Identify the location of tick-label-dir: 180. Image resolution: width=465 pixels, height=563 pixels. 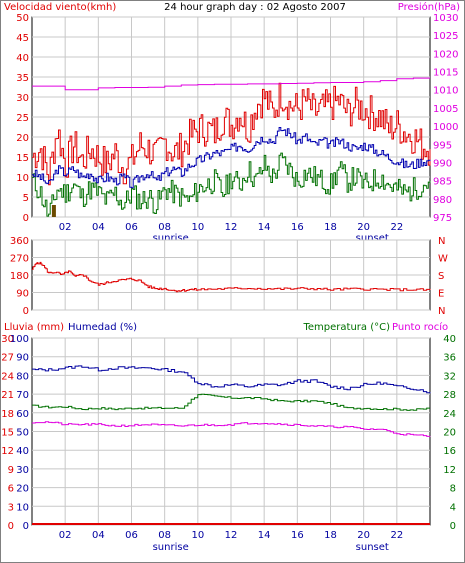
(19, 276).